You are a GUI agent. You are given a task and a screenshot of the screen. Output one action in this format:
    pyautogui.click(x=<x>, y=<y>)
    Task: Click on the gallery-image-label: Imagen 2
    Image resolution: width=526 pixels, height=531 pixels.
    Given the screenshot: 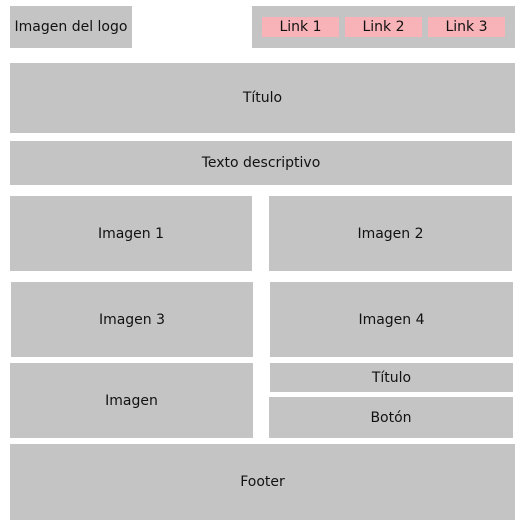 What is the action you would take?
    pyautogui.click(x=390, y=233)
    